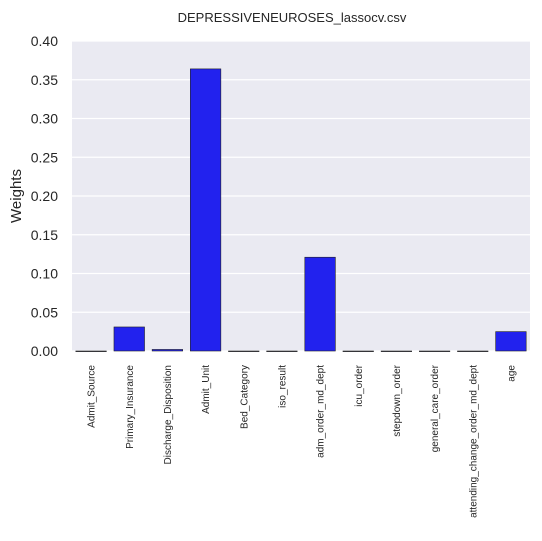  Describe the element at coordinates (282, 386) in the screenshot. I see `x-tick-label: iso_result` at that location.